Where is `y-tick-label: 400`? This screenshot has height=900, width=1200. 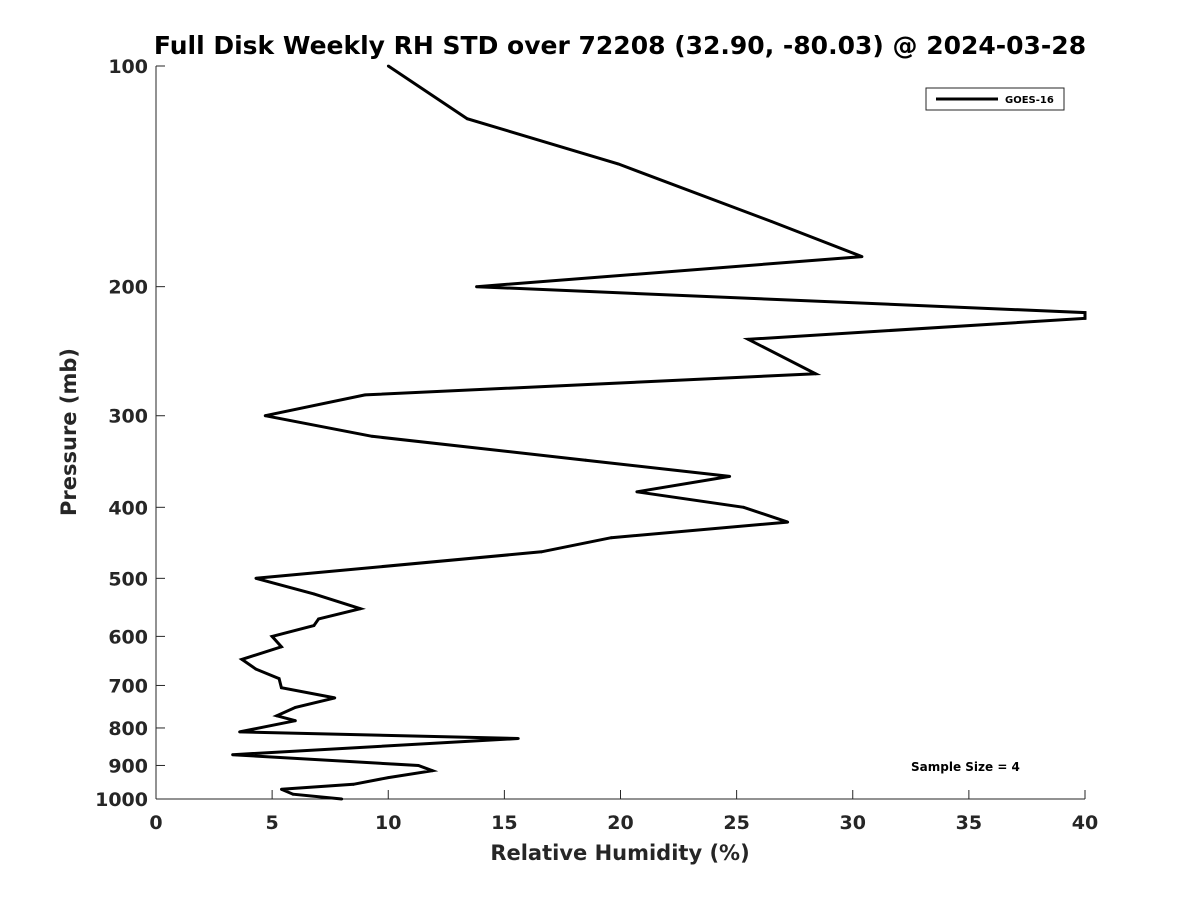
y-tick-label: 400 is located at coordinates (128, 508).